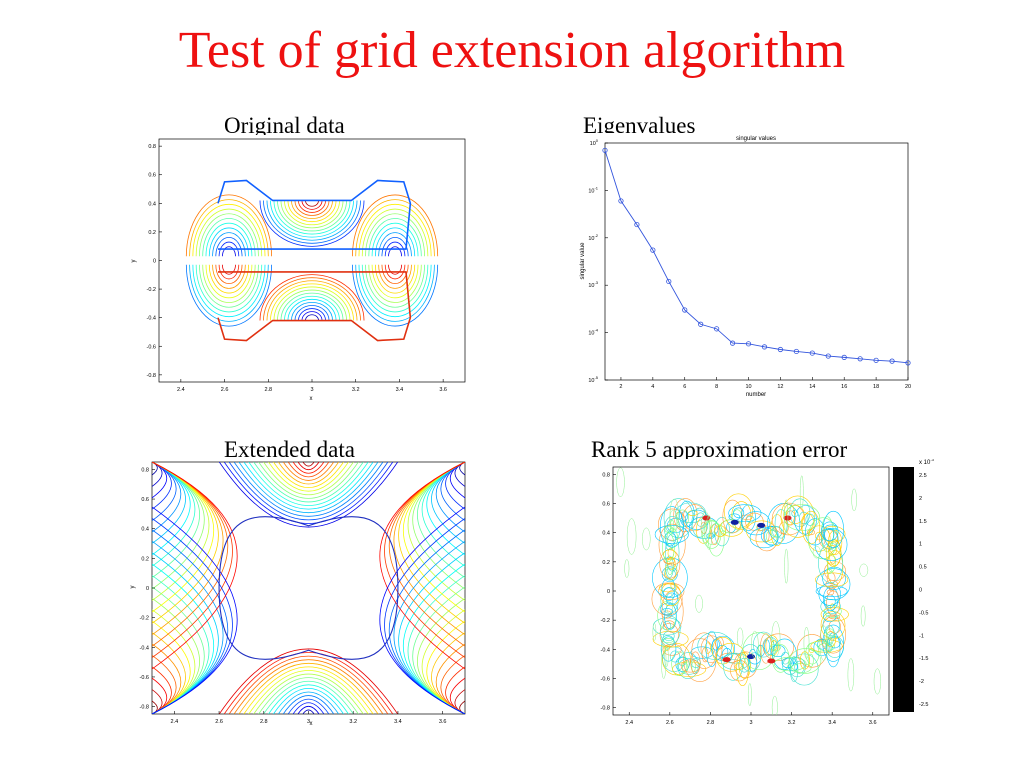 This screenshot has width=1024, height=768. I want to click on extended-xtick-label: 2.6, so click(219, 722).